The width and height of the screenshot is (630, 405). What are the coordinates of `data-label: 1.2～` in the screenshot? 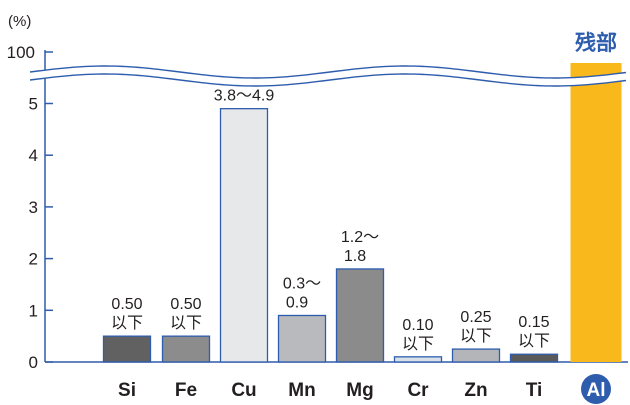 It's located at (360, 237).